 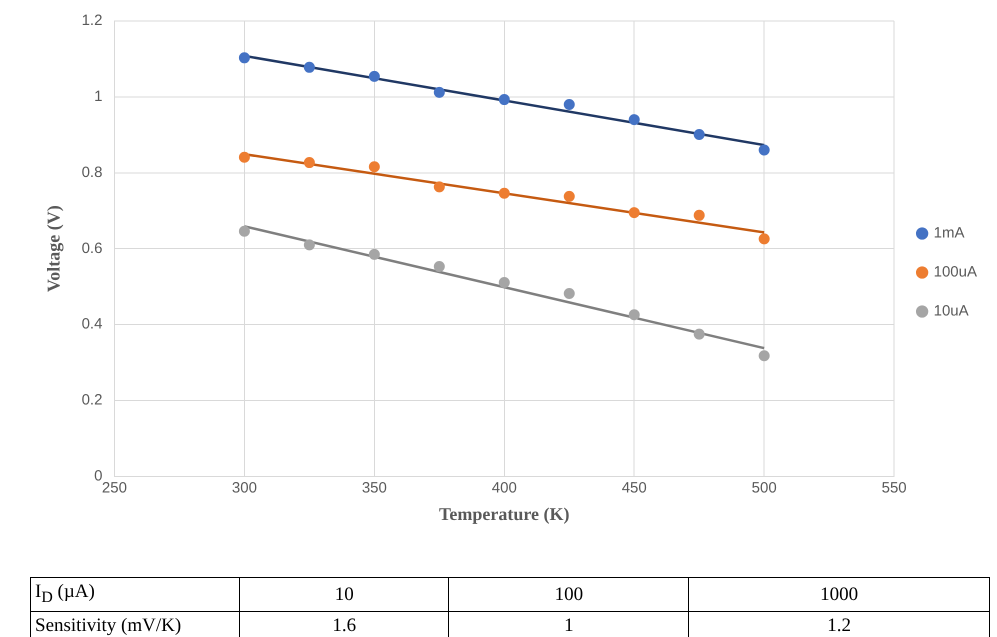 I want to click on x-tick-label: 550, so click(x=894, y=488).